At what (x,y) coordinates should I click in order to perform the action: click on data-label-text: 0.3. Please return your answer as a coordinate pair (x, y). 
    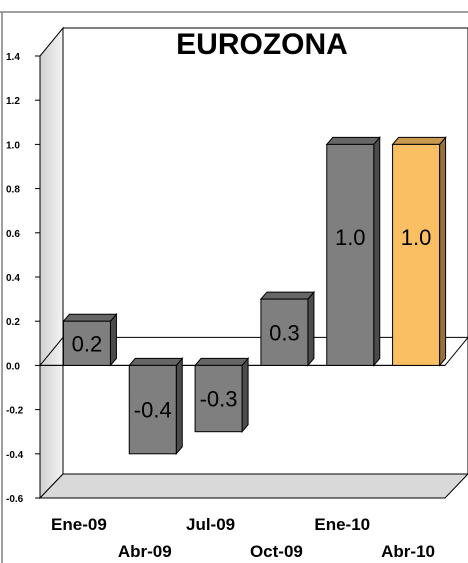
    Looking at the image, I should click on (284, 332).